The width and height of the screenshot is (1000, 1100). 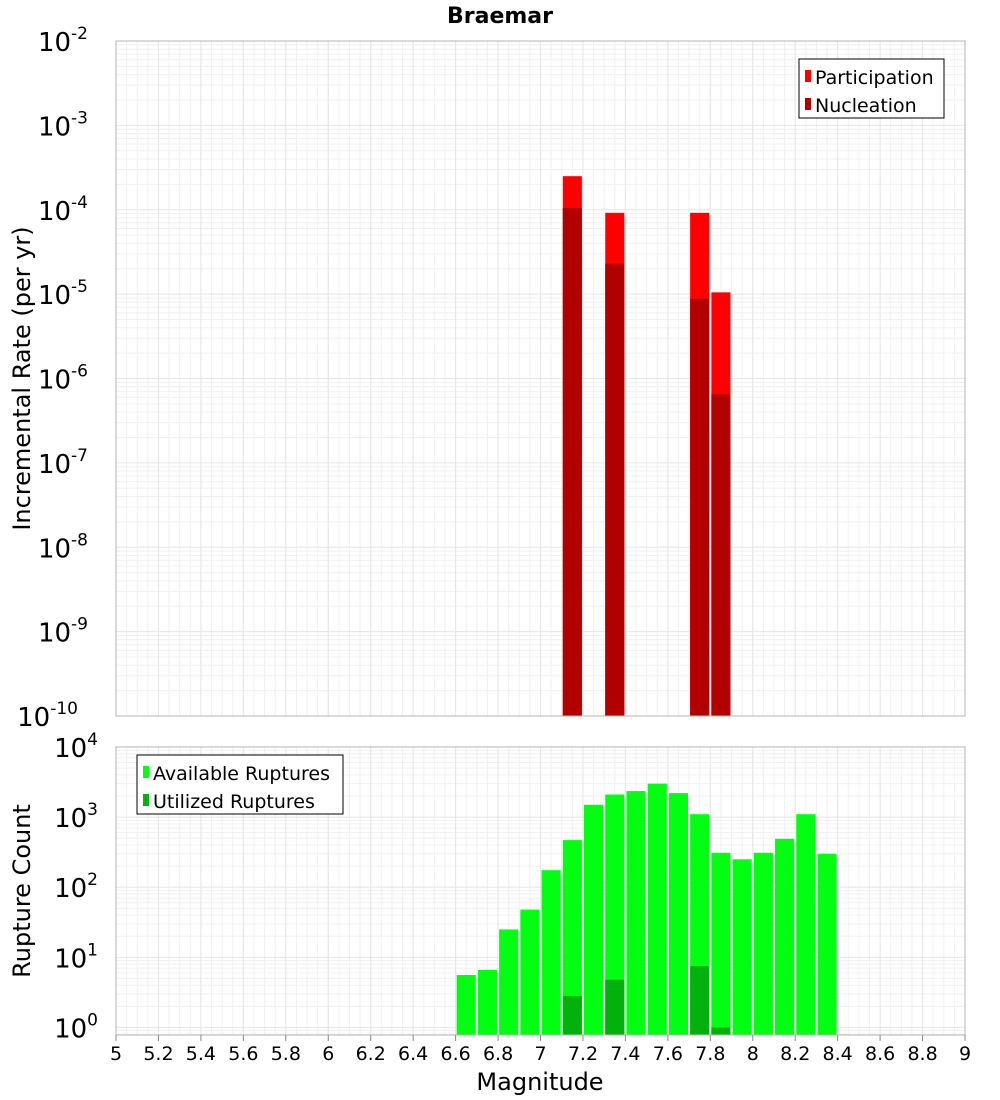 I want to click on x-tick-label: 5.6, so click(x=243, y=1054).